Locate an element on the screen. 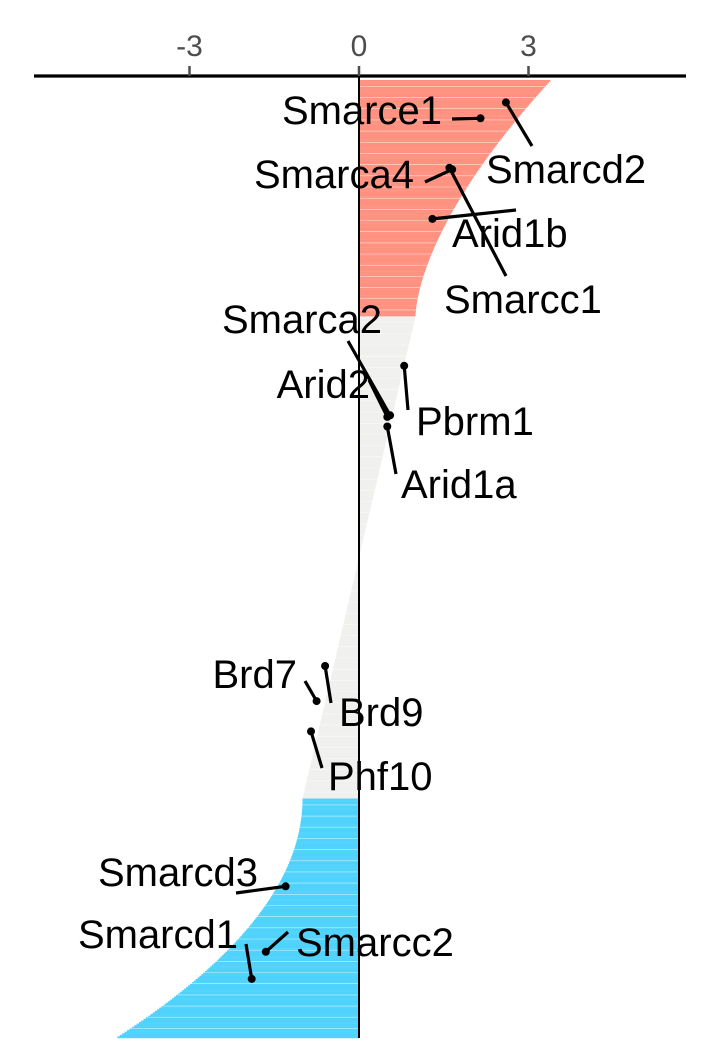 Image resolution: width=708 pixels, height=1062 pixels. gene-annotation-smarcc1: Smarcc1 is located at coordinates (523, 242).